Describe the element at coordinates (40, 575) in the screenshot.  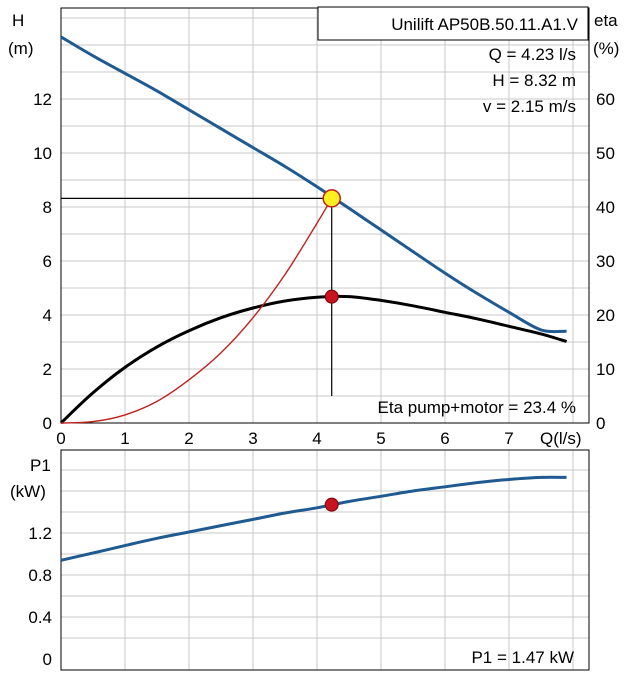
I see `p1-tick-label: 0.8` at that location.